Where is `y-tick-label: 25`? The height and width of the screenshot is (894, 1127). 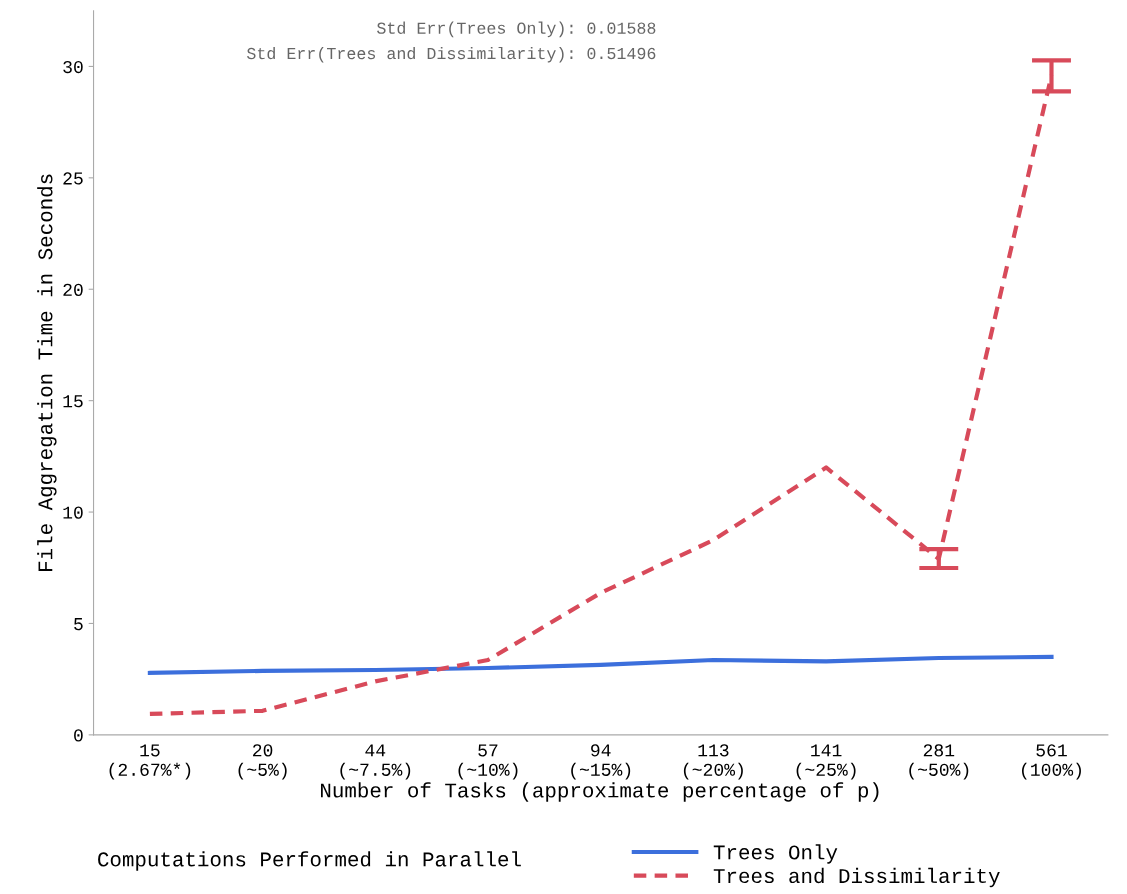 y-tick-label: 25 is located at coordinates (73, 178).